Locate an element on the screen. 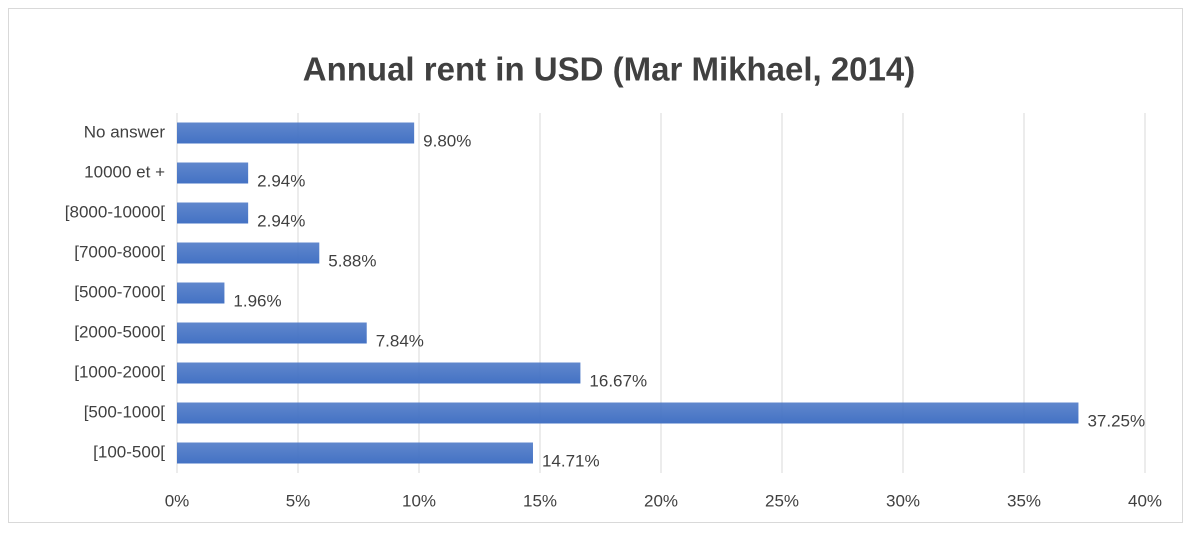  value-label: 37.25% is located at coordinates (1116, 420).